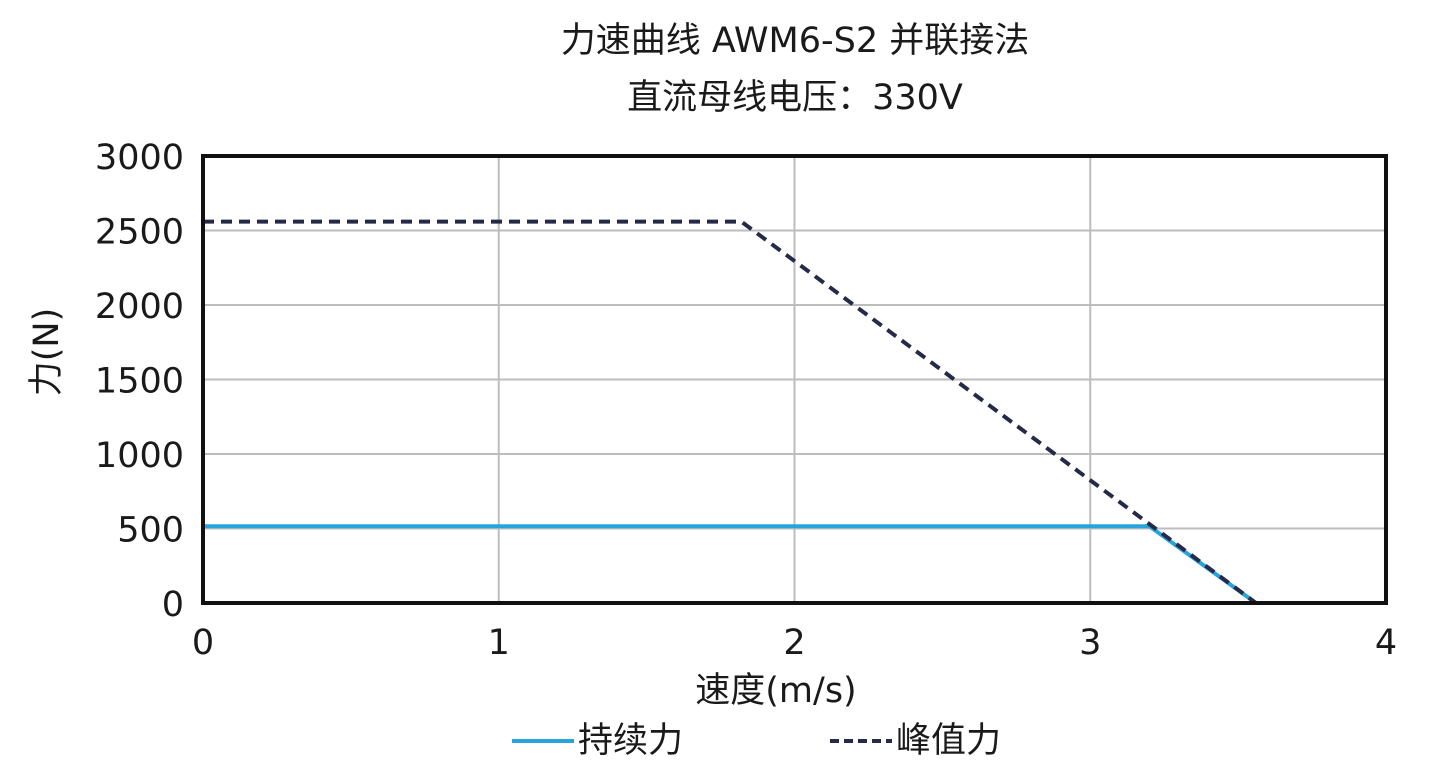  Describe the element at coordinates (139, 158) in the screenshot. I see `y-tick-label-6: 3000` at that location.